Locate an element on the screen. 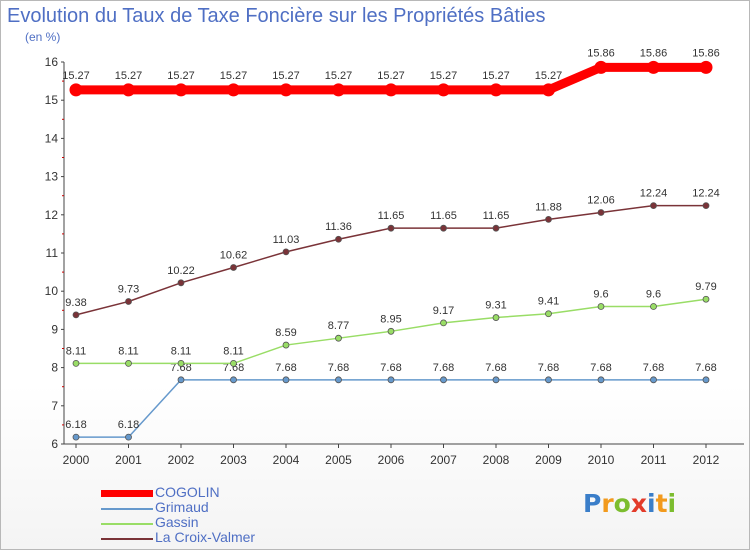  y-tick-label: 8 is located at coordinates (54, 368).